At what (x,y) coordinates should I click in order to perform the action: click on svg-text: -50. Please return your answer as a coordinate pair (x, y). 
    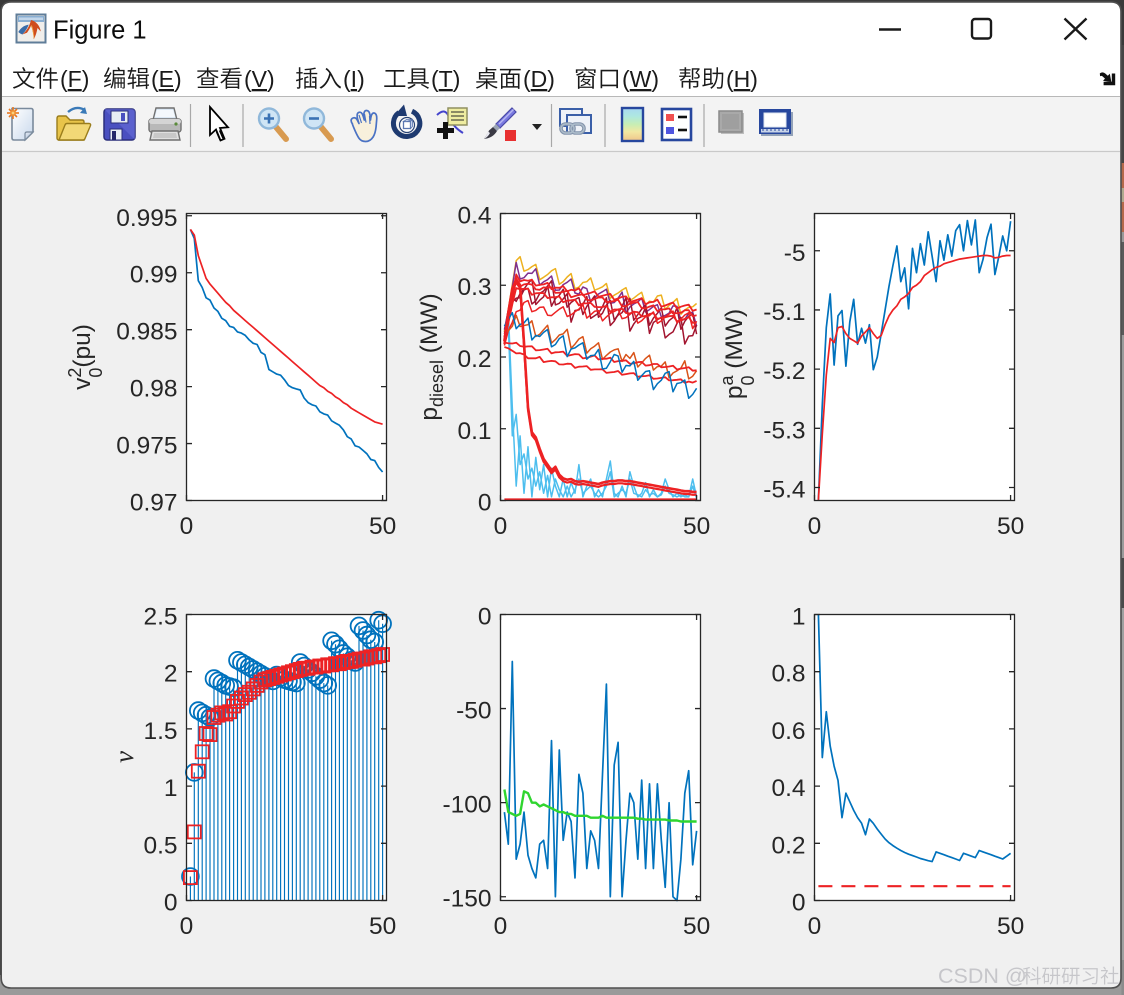
    Looking at the image, I should click on (473, 711).